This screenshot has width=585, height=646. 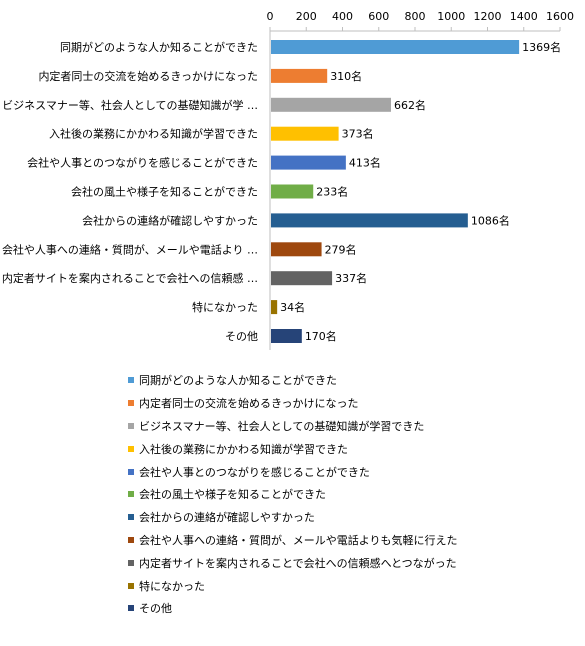 I want to click on x-tick-label: 1400, so click(x=524, y=16).